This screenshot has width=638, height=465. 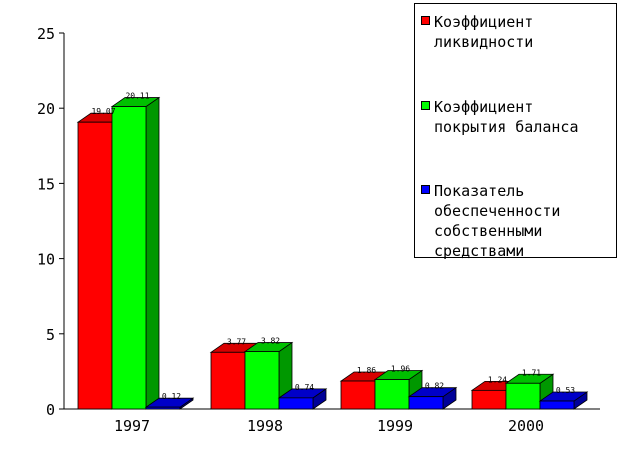 What do you see at coordinates (366, 370) in the screenshot?
I see `data-label: 1.86` at bounding box center [366, 370].